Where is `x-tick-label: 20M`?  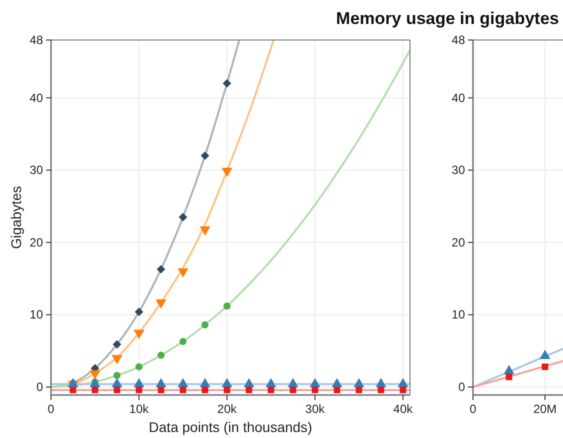
x-tick-label: 20M is located at coordinates (545, 409).